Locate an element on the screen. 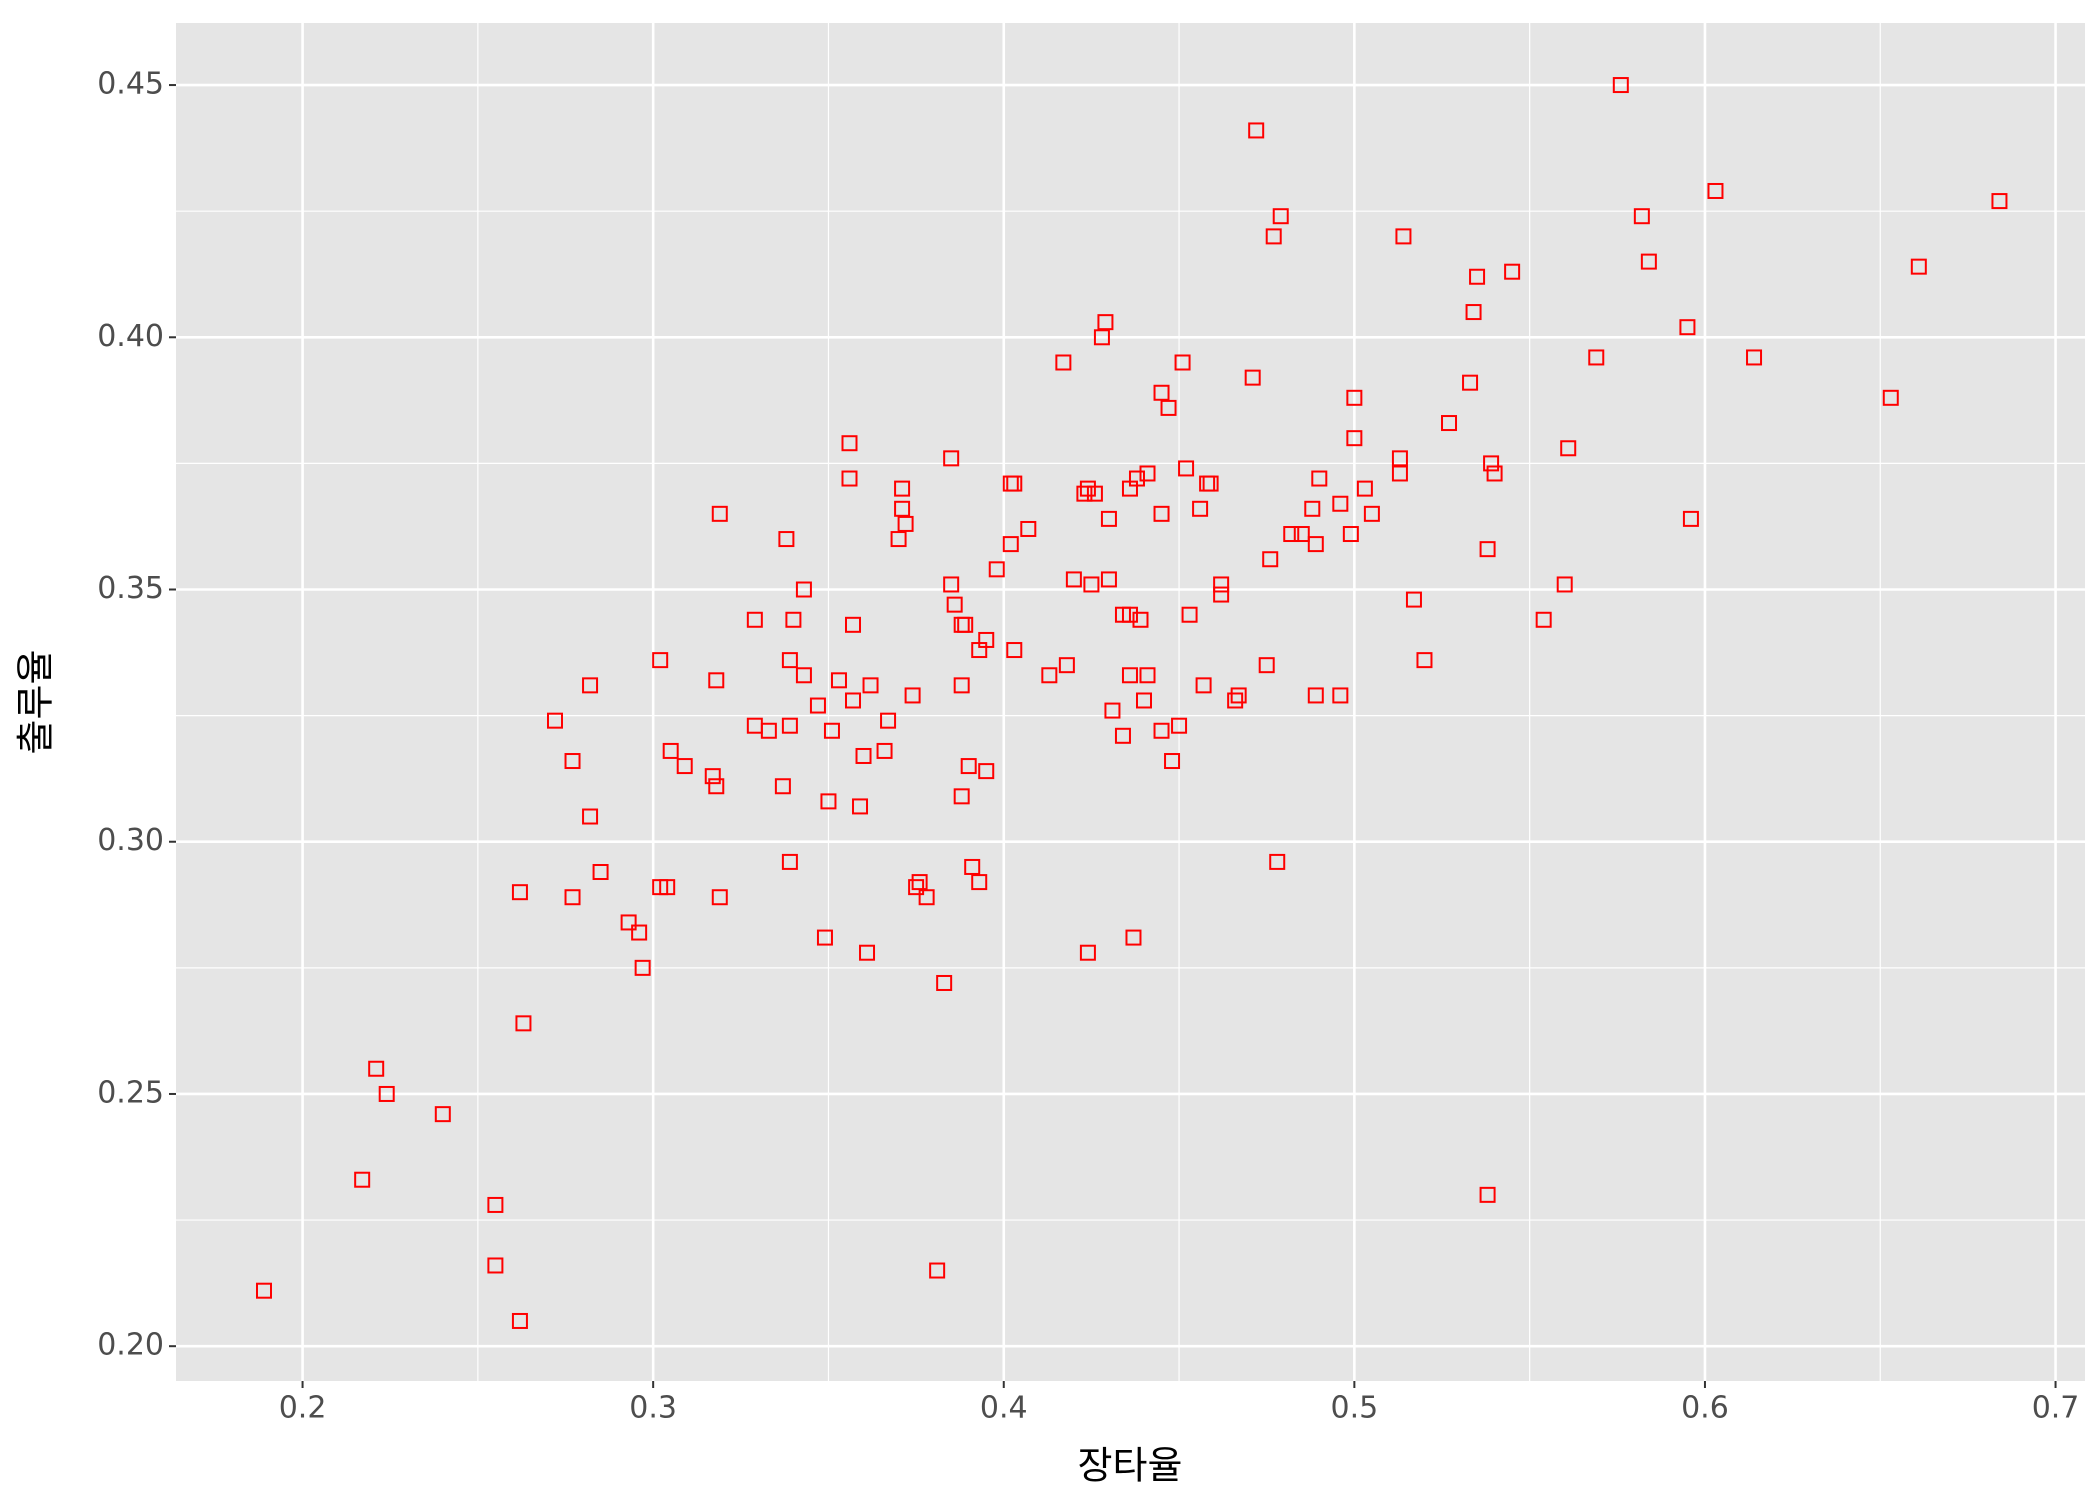  y-tick-label: 0.35 is located at coordinates (130, 588).